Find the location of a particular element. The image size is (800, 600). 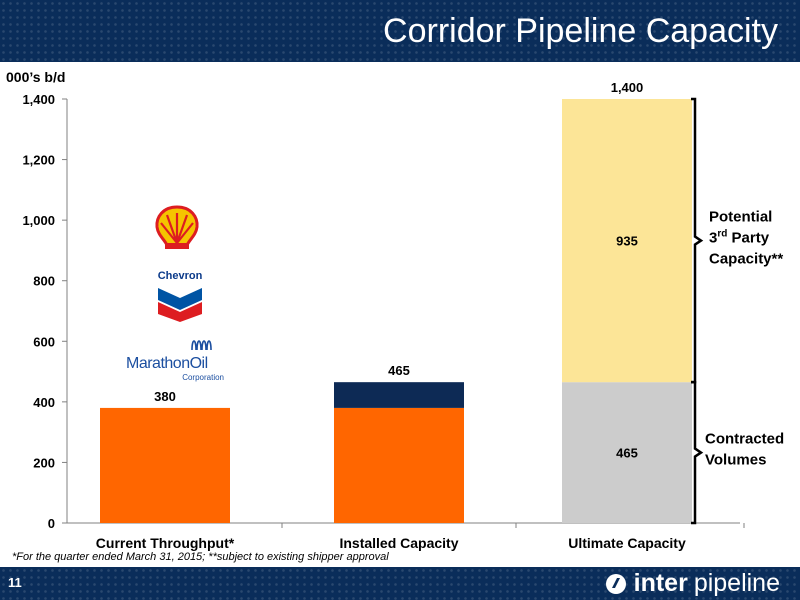

footer-bar: 11 inter pipeline is located at coordinates (400, 583).